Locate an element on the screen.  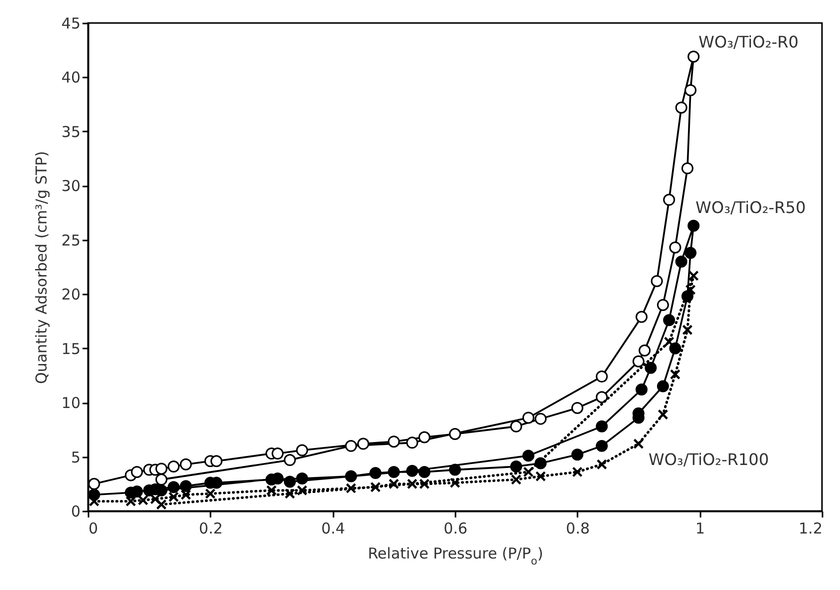
x-tick-label: 0 is located at coordinates (93, 529).